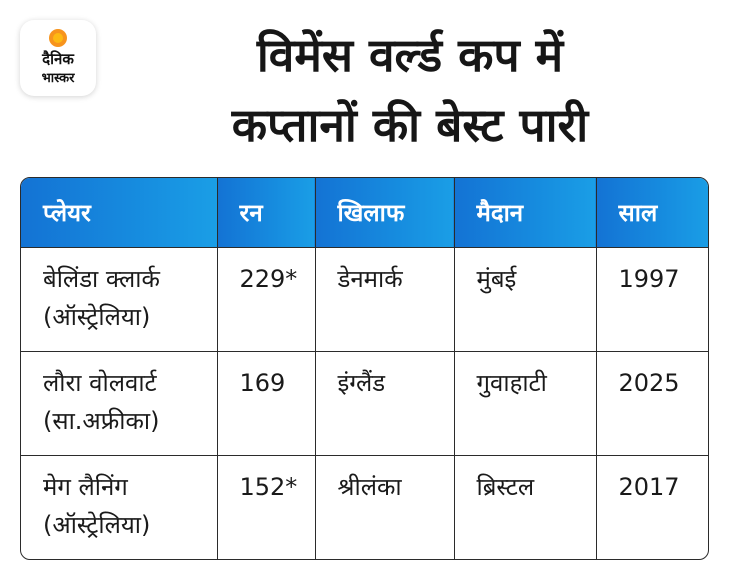 The height and width of the screenshot is (584, 730). I want to click on player-cell: बेलिंडा क्लार्क (ऑस्ट्रेलिया), so click(119, 299).